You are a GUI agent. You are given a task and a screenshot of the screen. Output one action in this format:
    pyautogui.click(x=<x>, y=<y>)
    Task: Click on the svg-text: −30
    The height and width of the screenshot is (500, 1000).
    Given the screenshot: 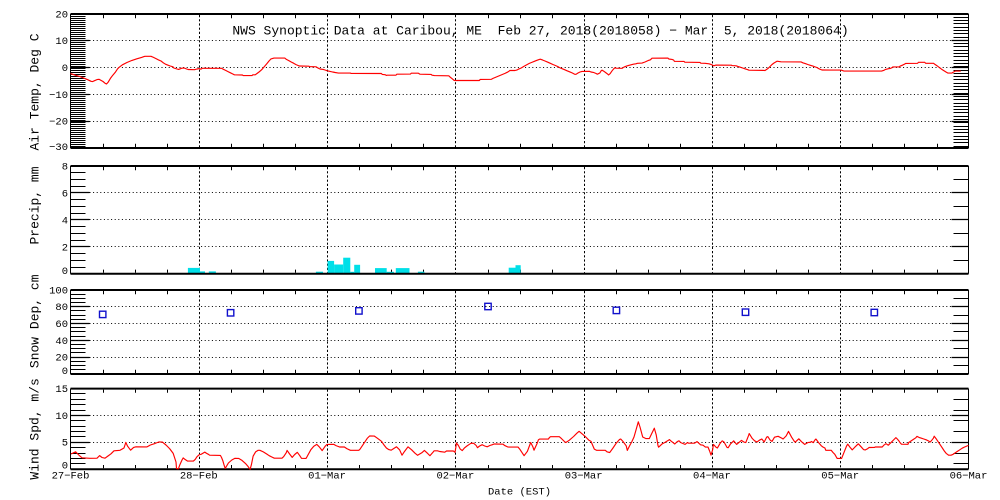 What is the action you would take?
    pyautogui.click(x=58, y=148)
    